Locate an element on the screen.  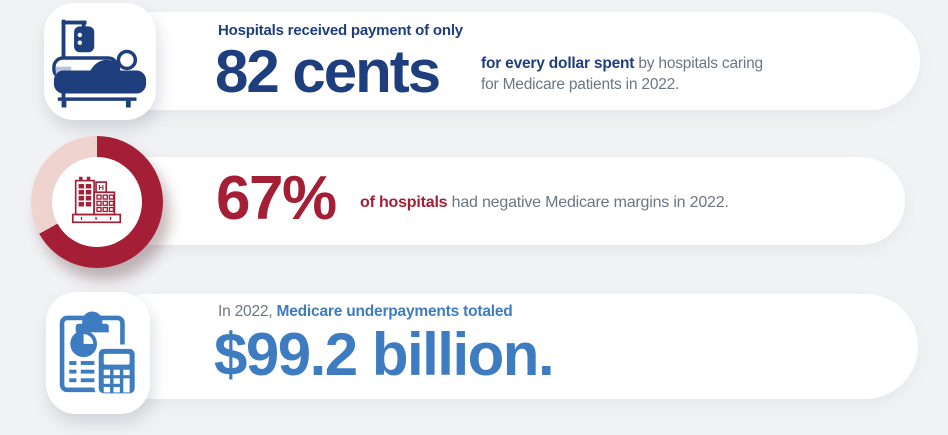
clipboard-calculator-icon is located at coordinates (98, 353).